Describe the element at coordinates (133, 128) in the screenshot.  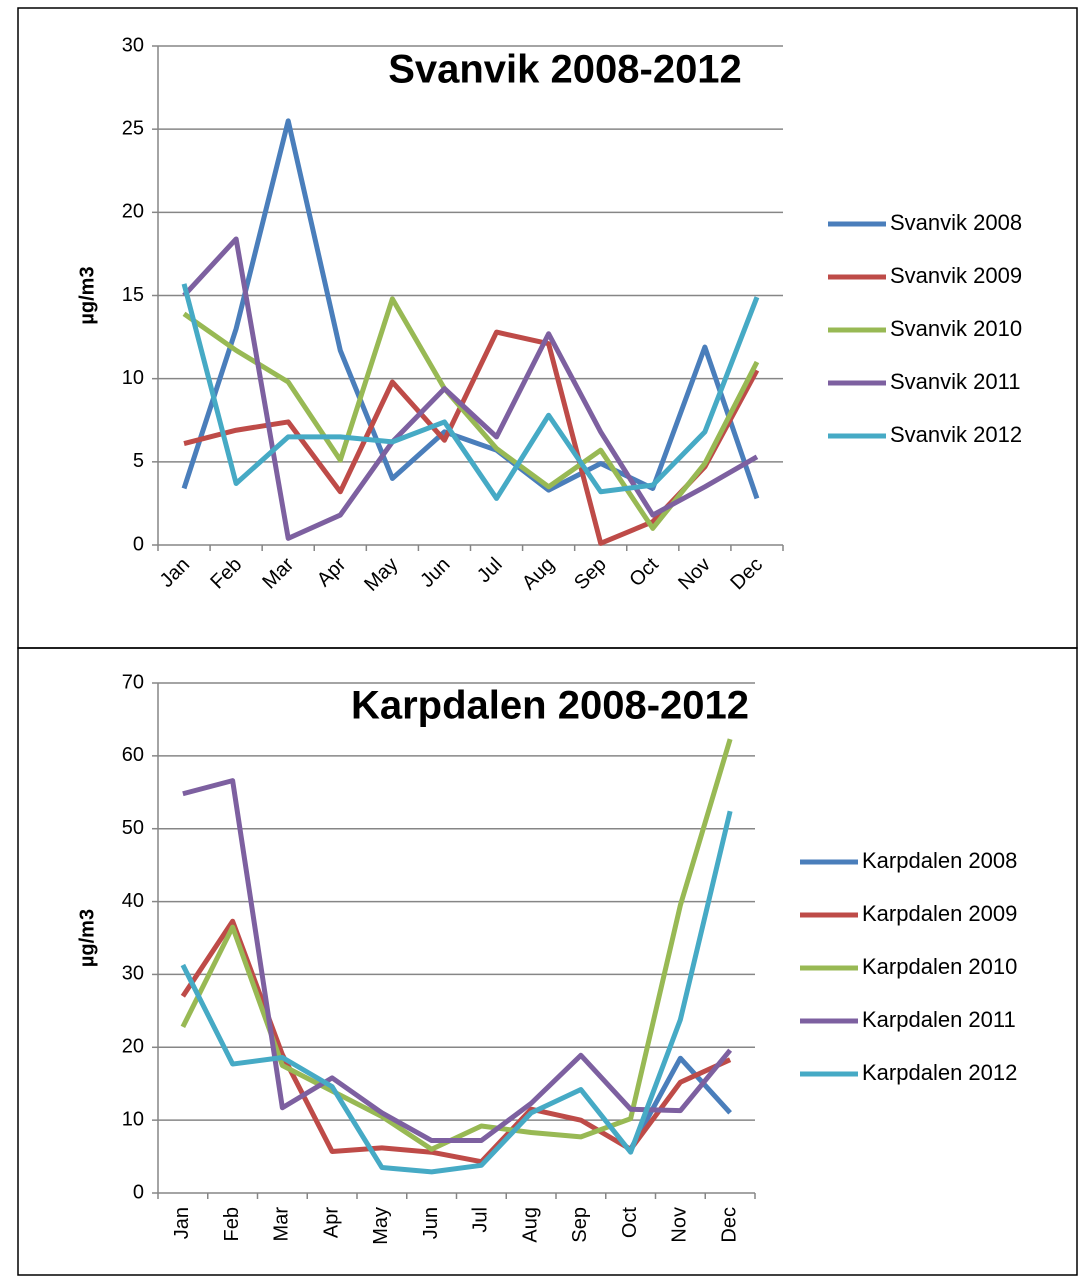
I see `y-tick-label: 25` at that location.